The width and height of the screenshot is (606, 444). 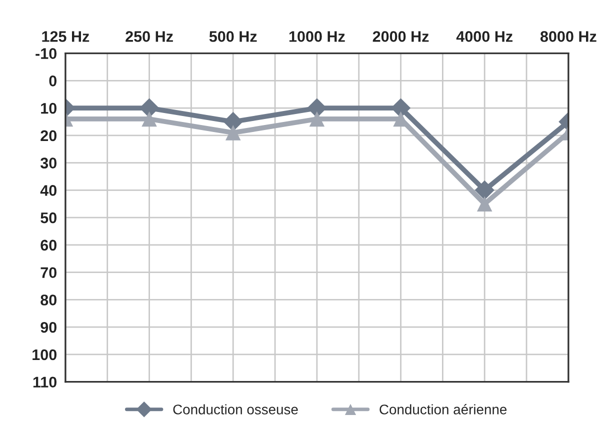 What do you see at coordinates (48, 327) in the screenshot?
I see `y-tick-label: 90` at bounding box center [48, 327].